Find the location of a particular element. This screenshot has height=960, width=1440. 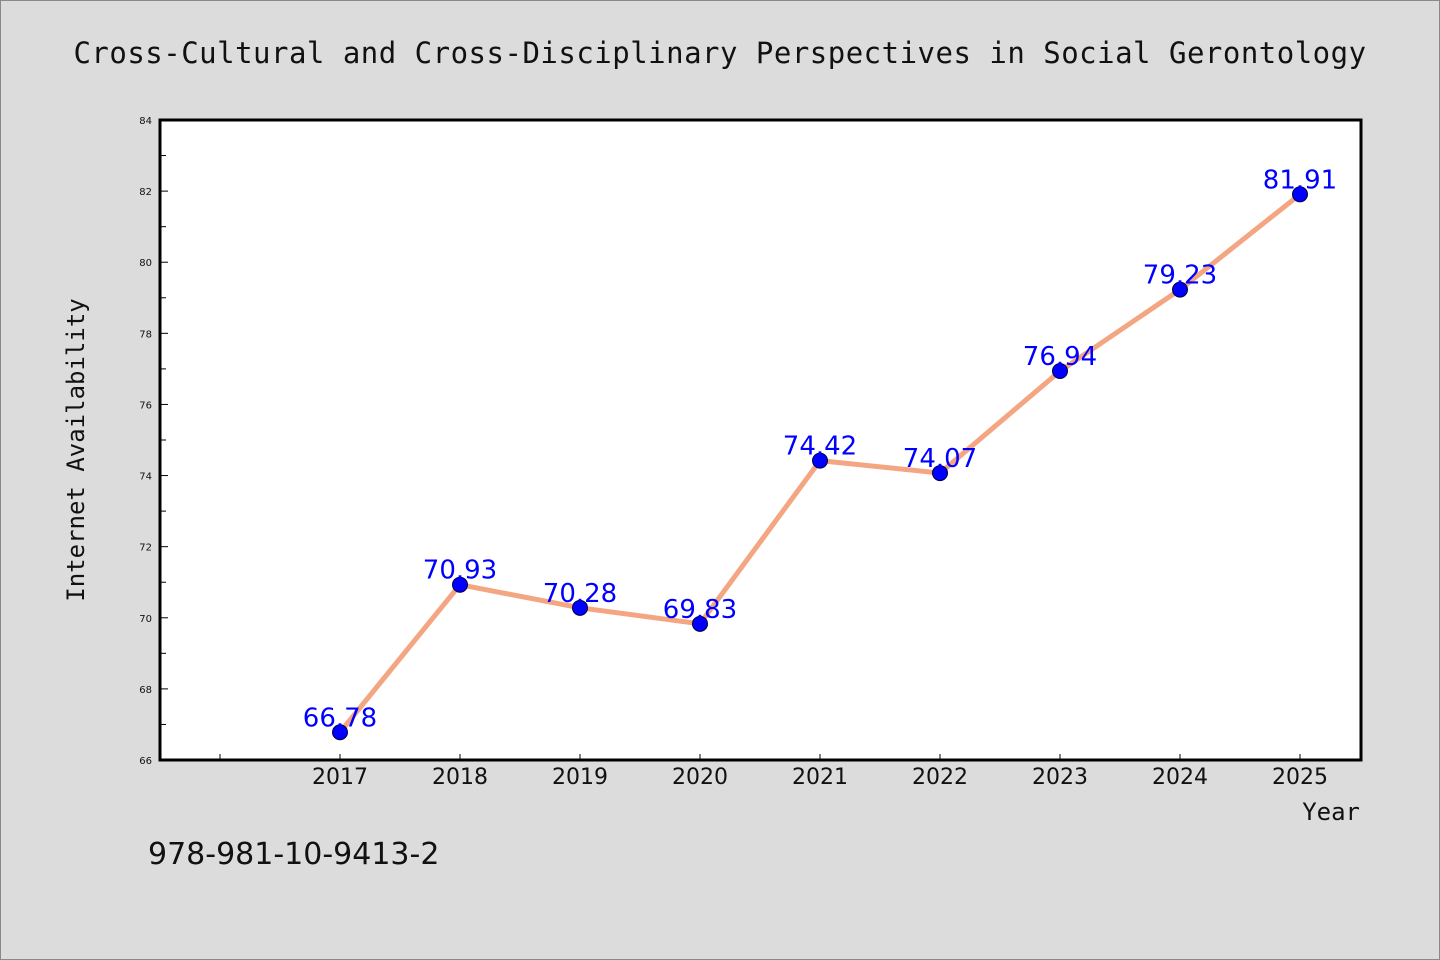

data-label: 70.93 is located at coordinates (460, 571).